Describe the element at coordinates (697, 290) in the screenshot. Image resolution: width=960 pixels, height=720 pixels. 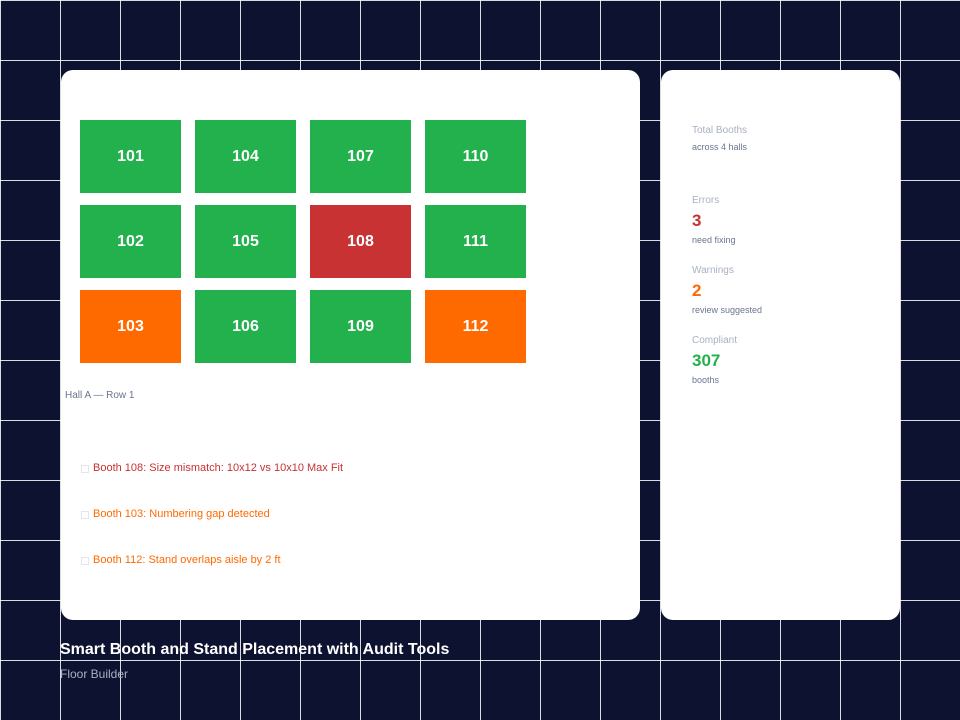
I see `stat-value: 2` at that location.